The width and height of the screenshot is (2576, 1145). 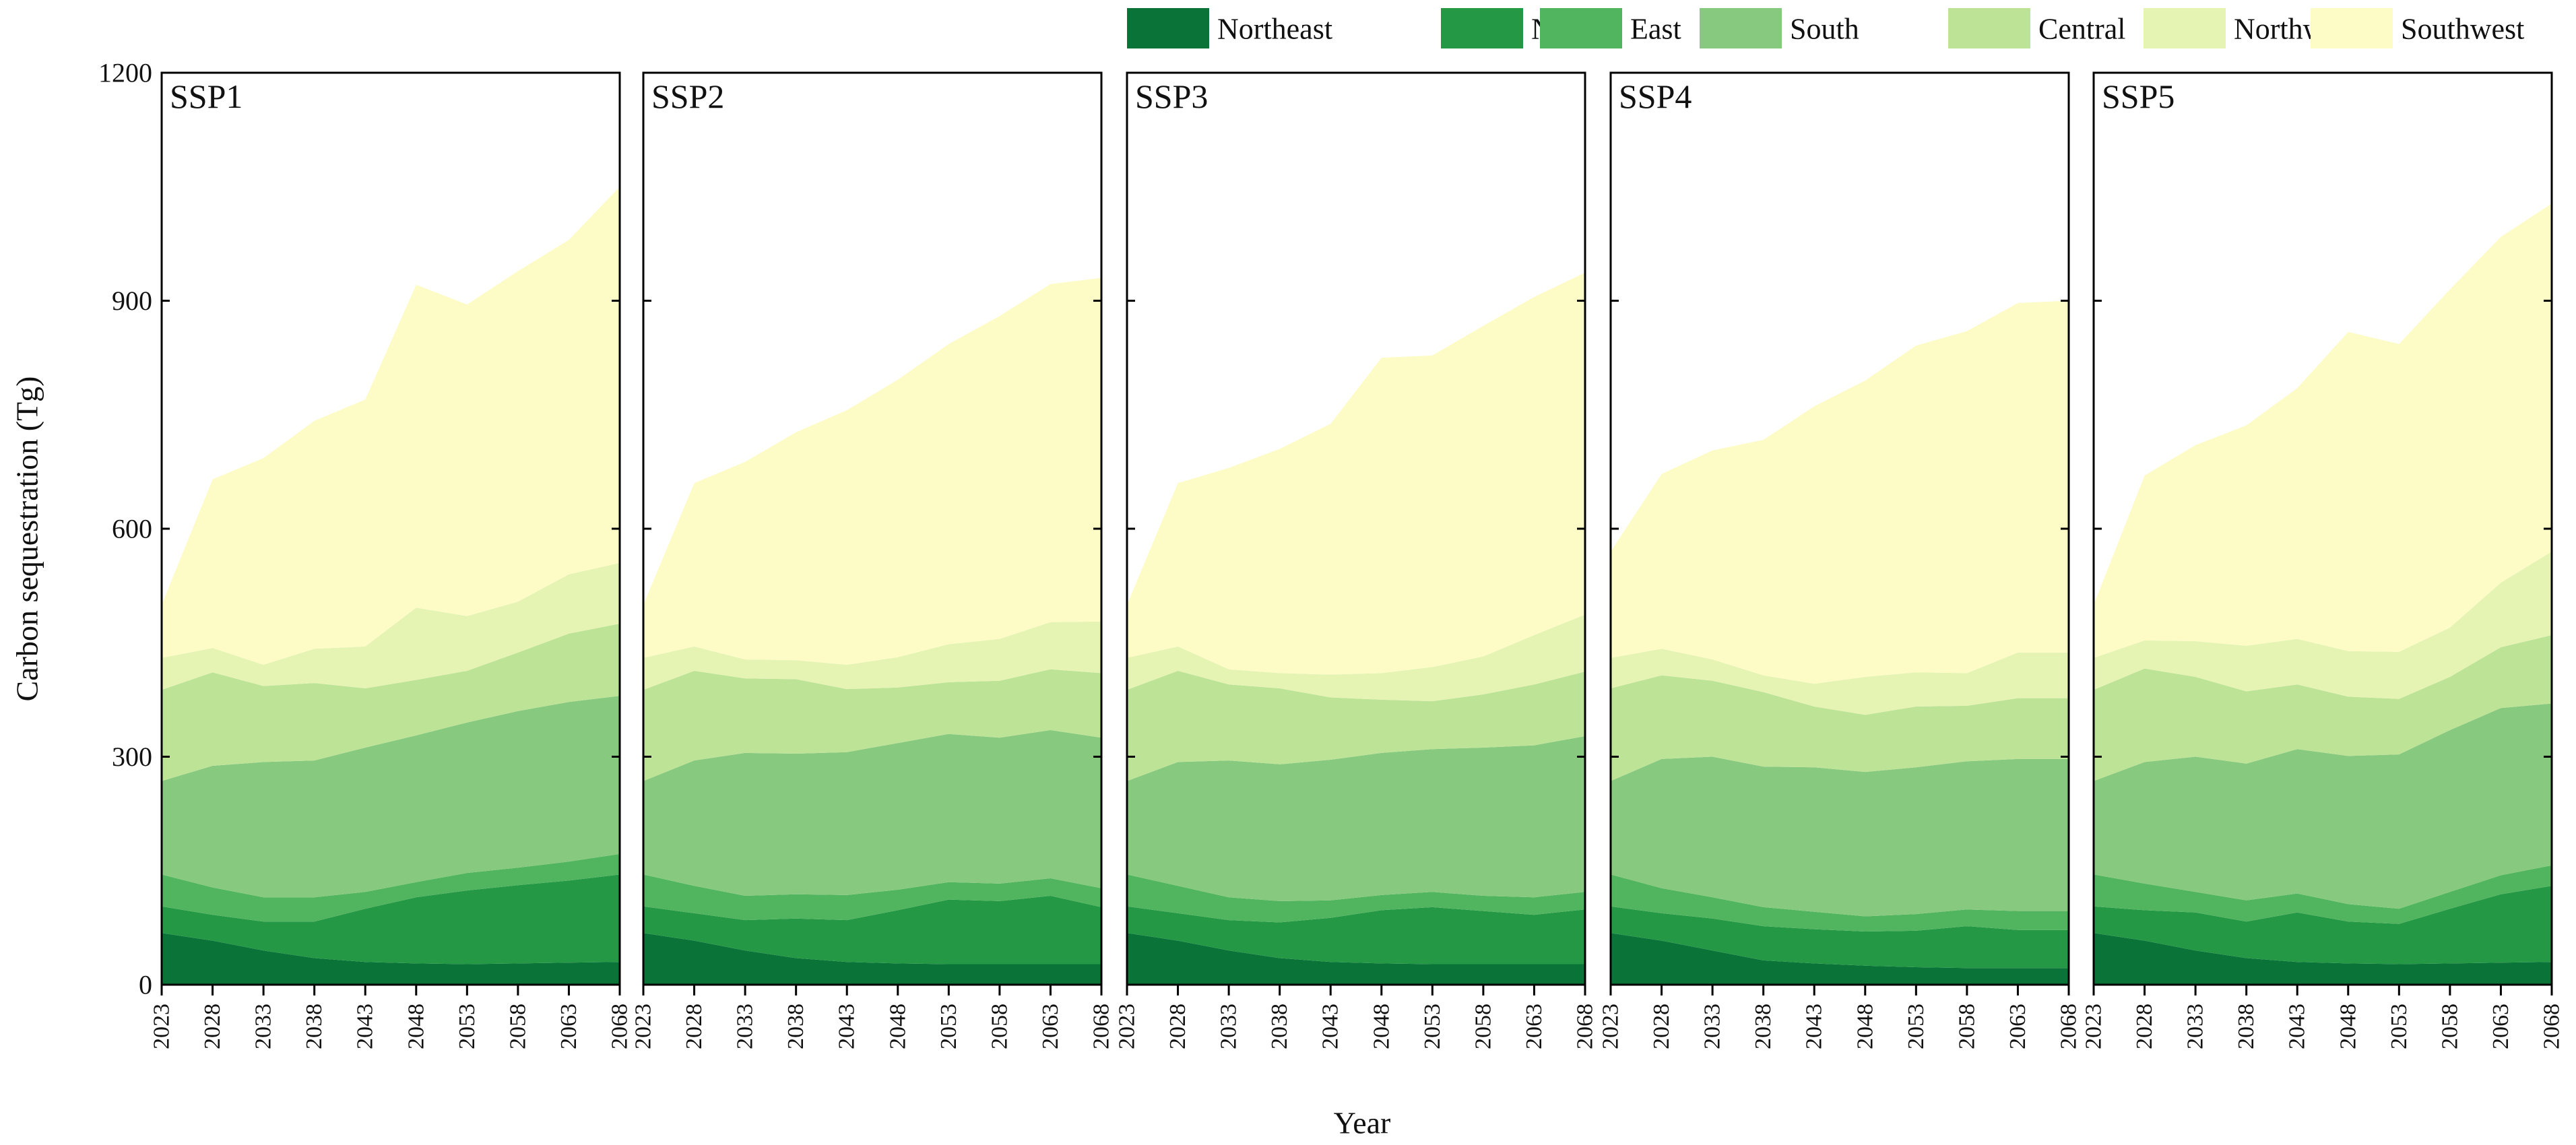 What do you see at coordinates (132, 757) in the screenshot?
I see `y-tick-label: 300` at bounding box center [132, 757].